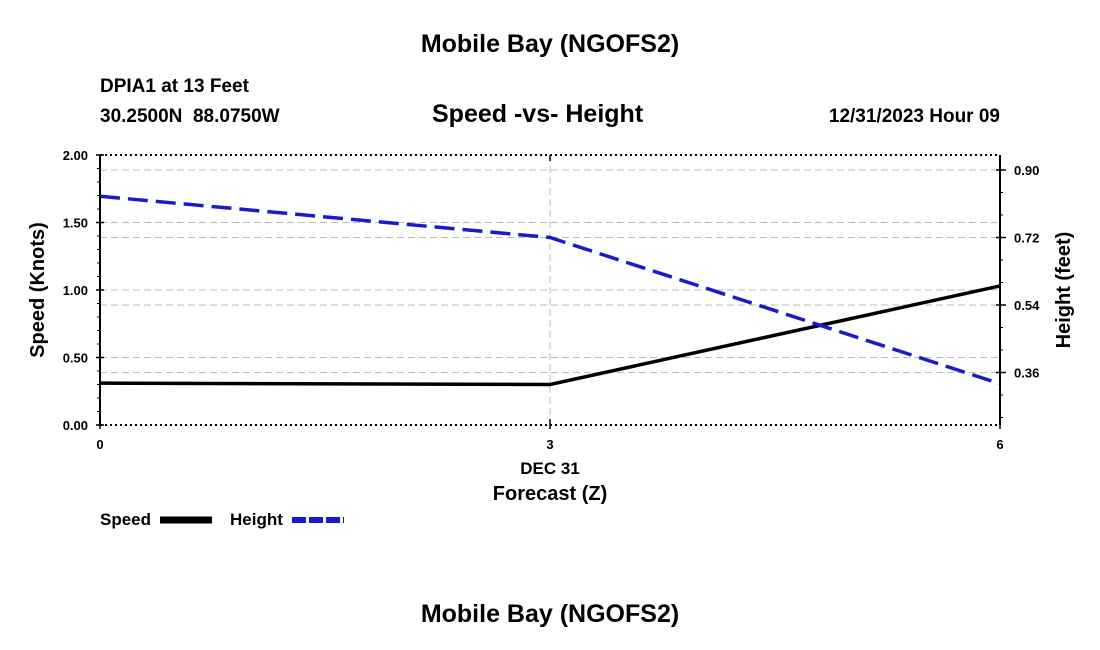 This screenshot has height=650, width=1100. Describe the element at coordinates (174, 86) in the screenshot. I see `station-label: DPIA1 at 13 Feet` at that location.